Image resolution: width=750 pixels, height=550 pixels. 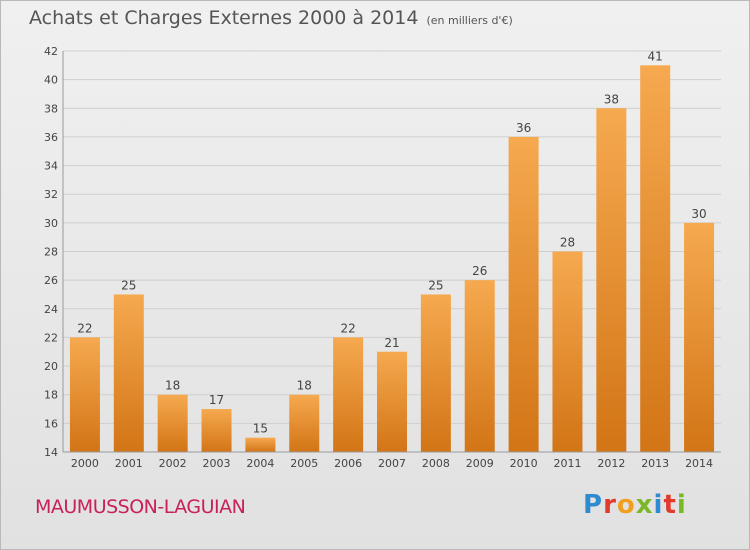 I want to click on y-tick-label: 34, so click(x=51, y=166).